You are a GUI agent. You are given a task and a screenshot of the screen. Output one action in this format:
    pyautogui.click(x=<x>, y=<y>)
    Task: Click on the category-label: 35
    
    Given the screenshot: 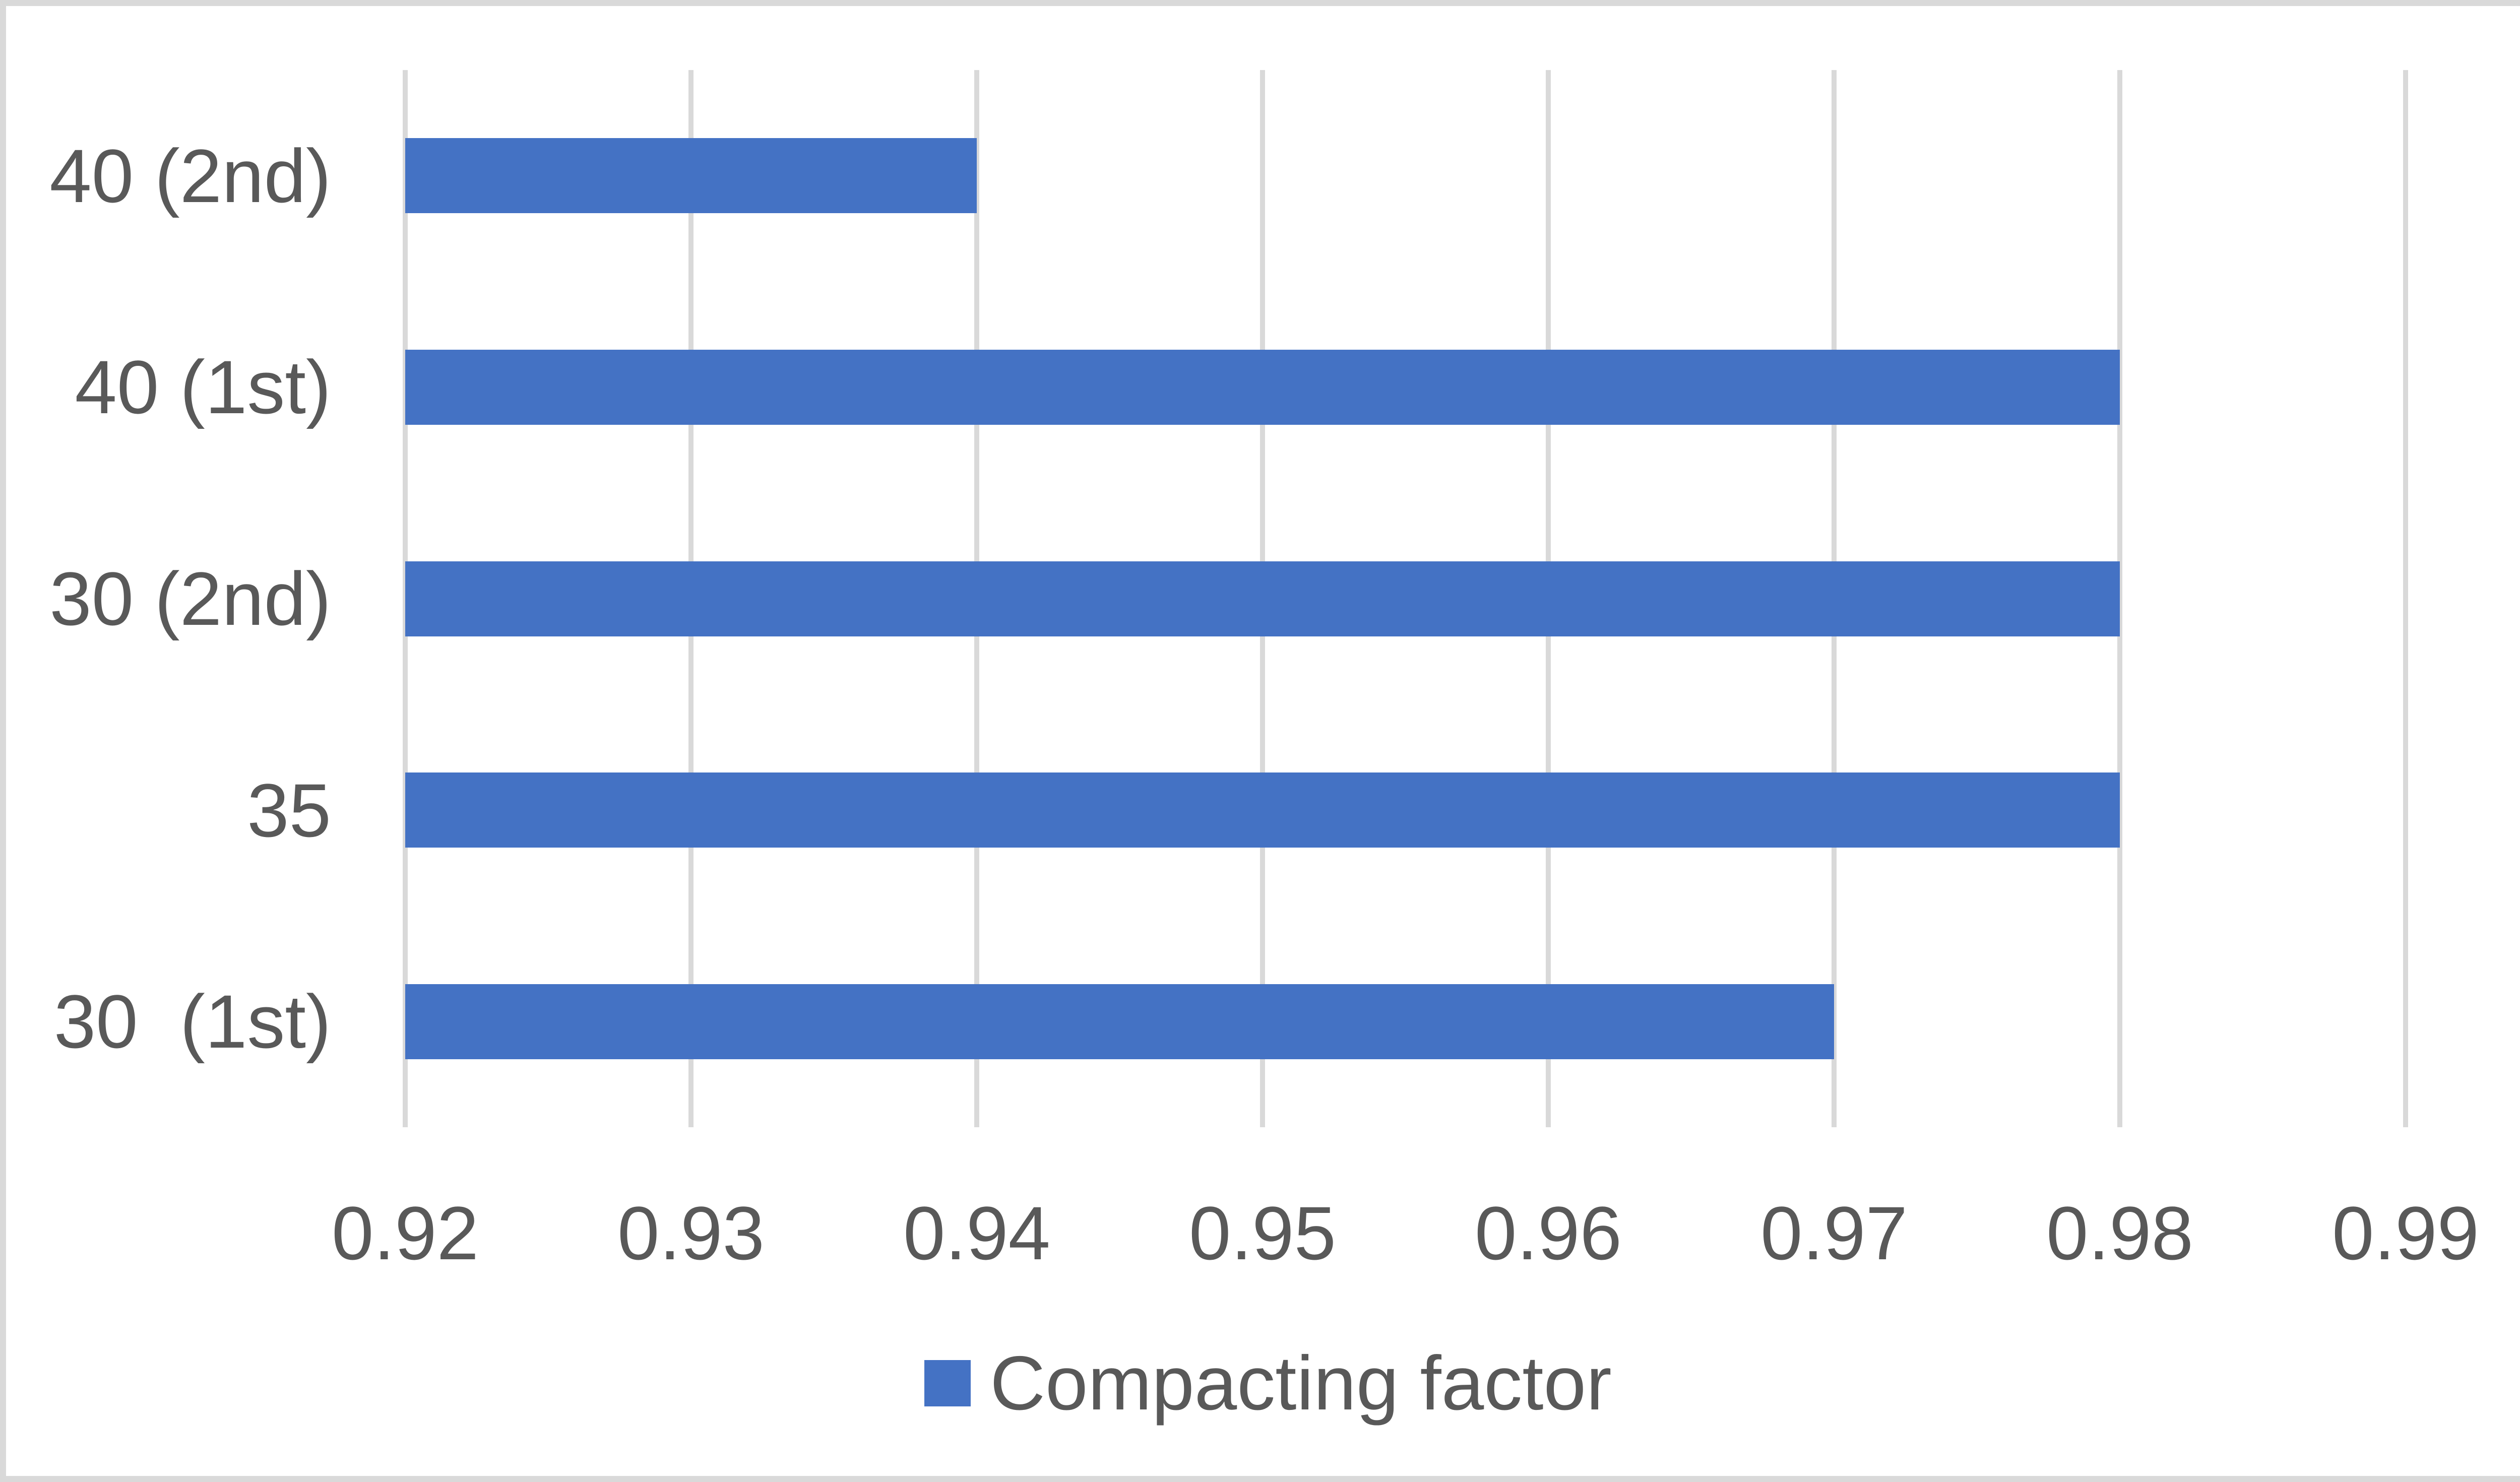 What is the action you would take?
    pyautogui.click(x=289, y=810)
    